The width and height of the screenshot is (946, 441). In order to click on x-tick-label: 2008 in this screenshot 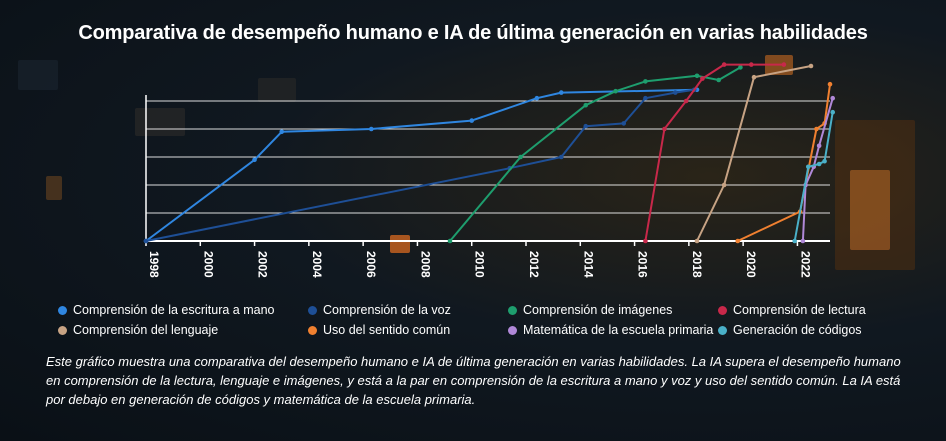, I will do `click(425, 264)`.